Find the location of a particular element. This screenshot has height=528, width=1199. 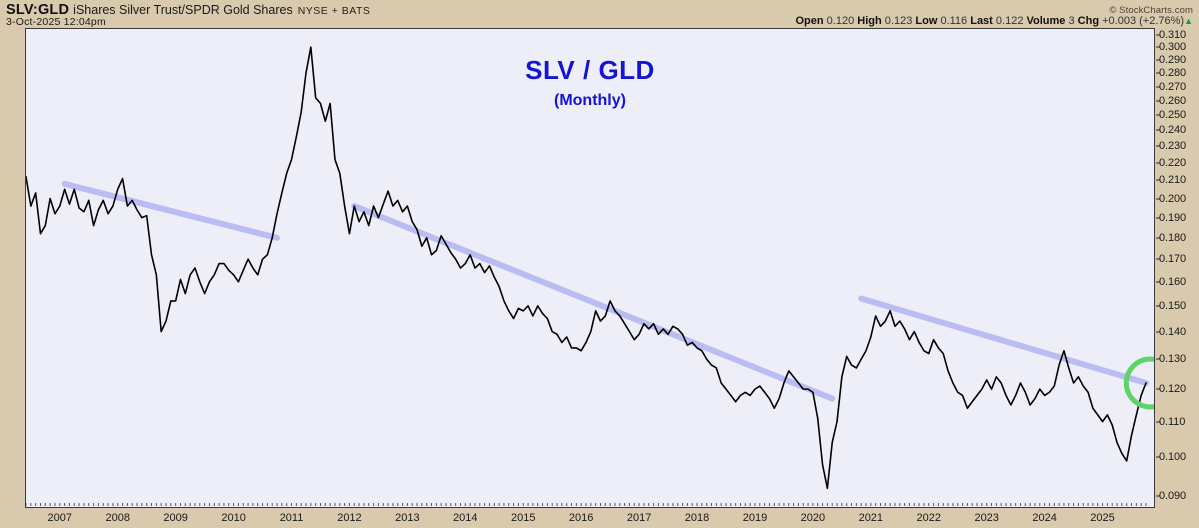

y-axis-label: 0.180 is located at coordinates (1173, 237).